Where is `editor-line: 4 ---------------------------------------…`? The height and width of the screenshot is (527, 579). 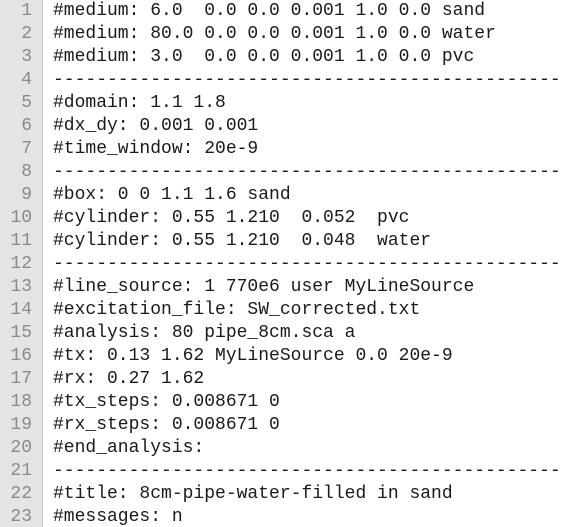
editor-line: 4 ---------------------------------------… is located at coordinates (289, 80).